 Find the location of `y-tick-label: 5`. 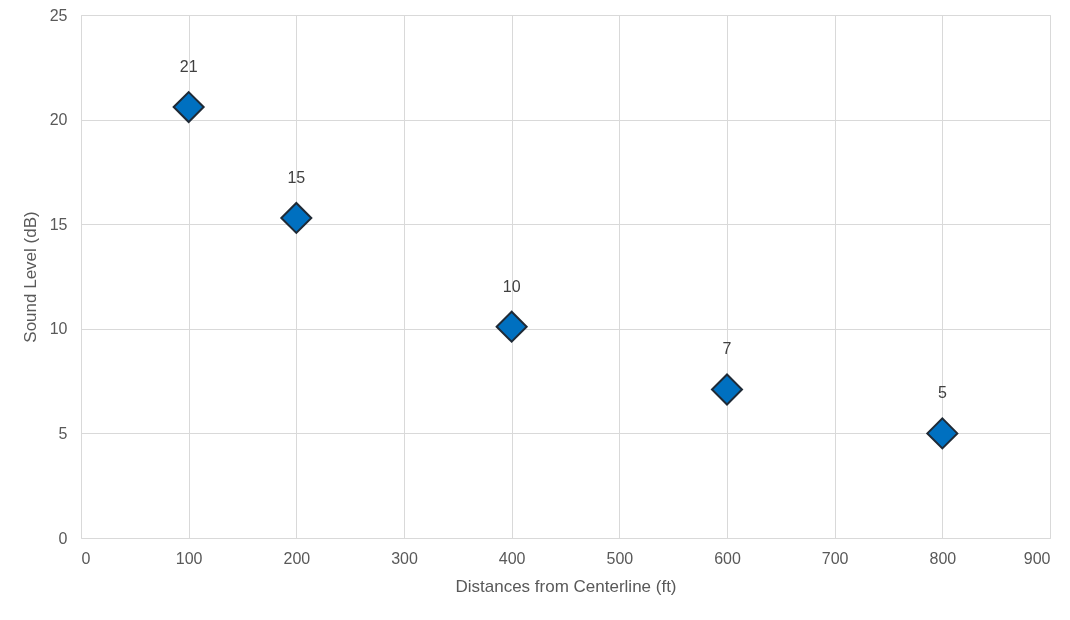

y-tick-label: 5 is located at coordinates (63, 433).